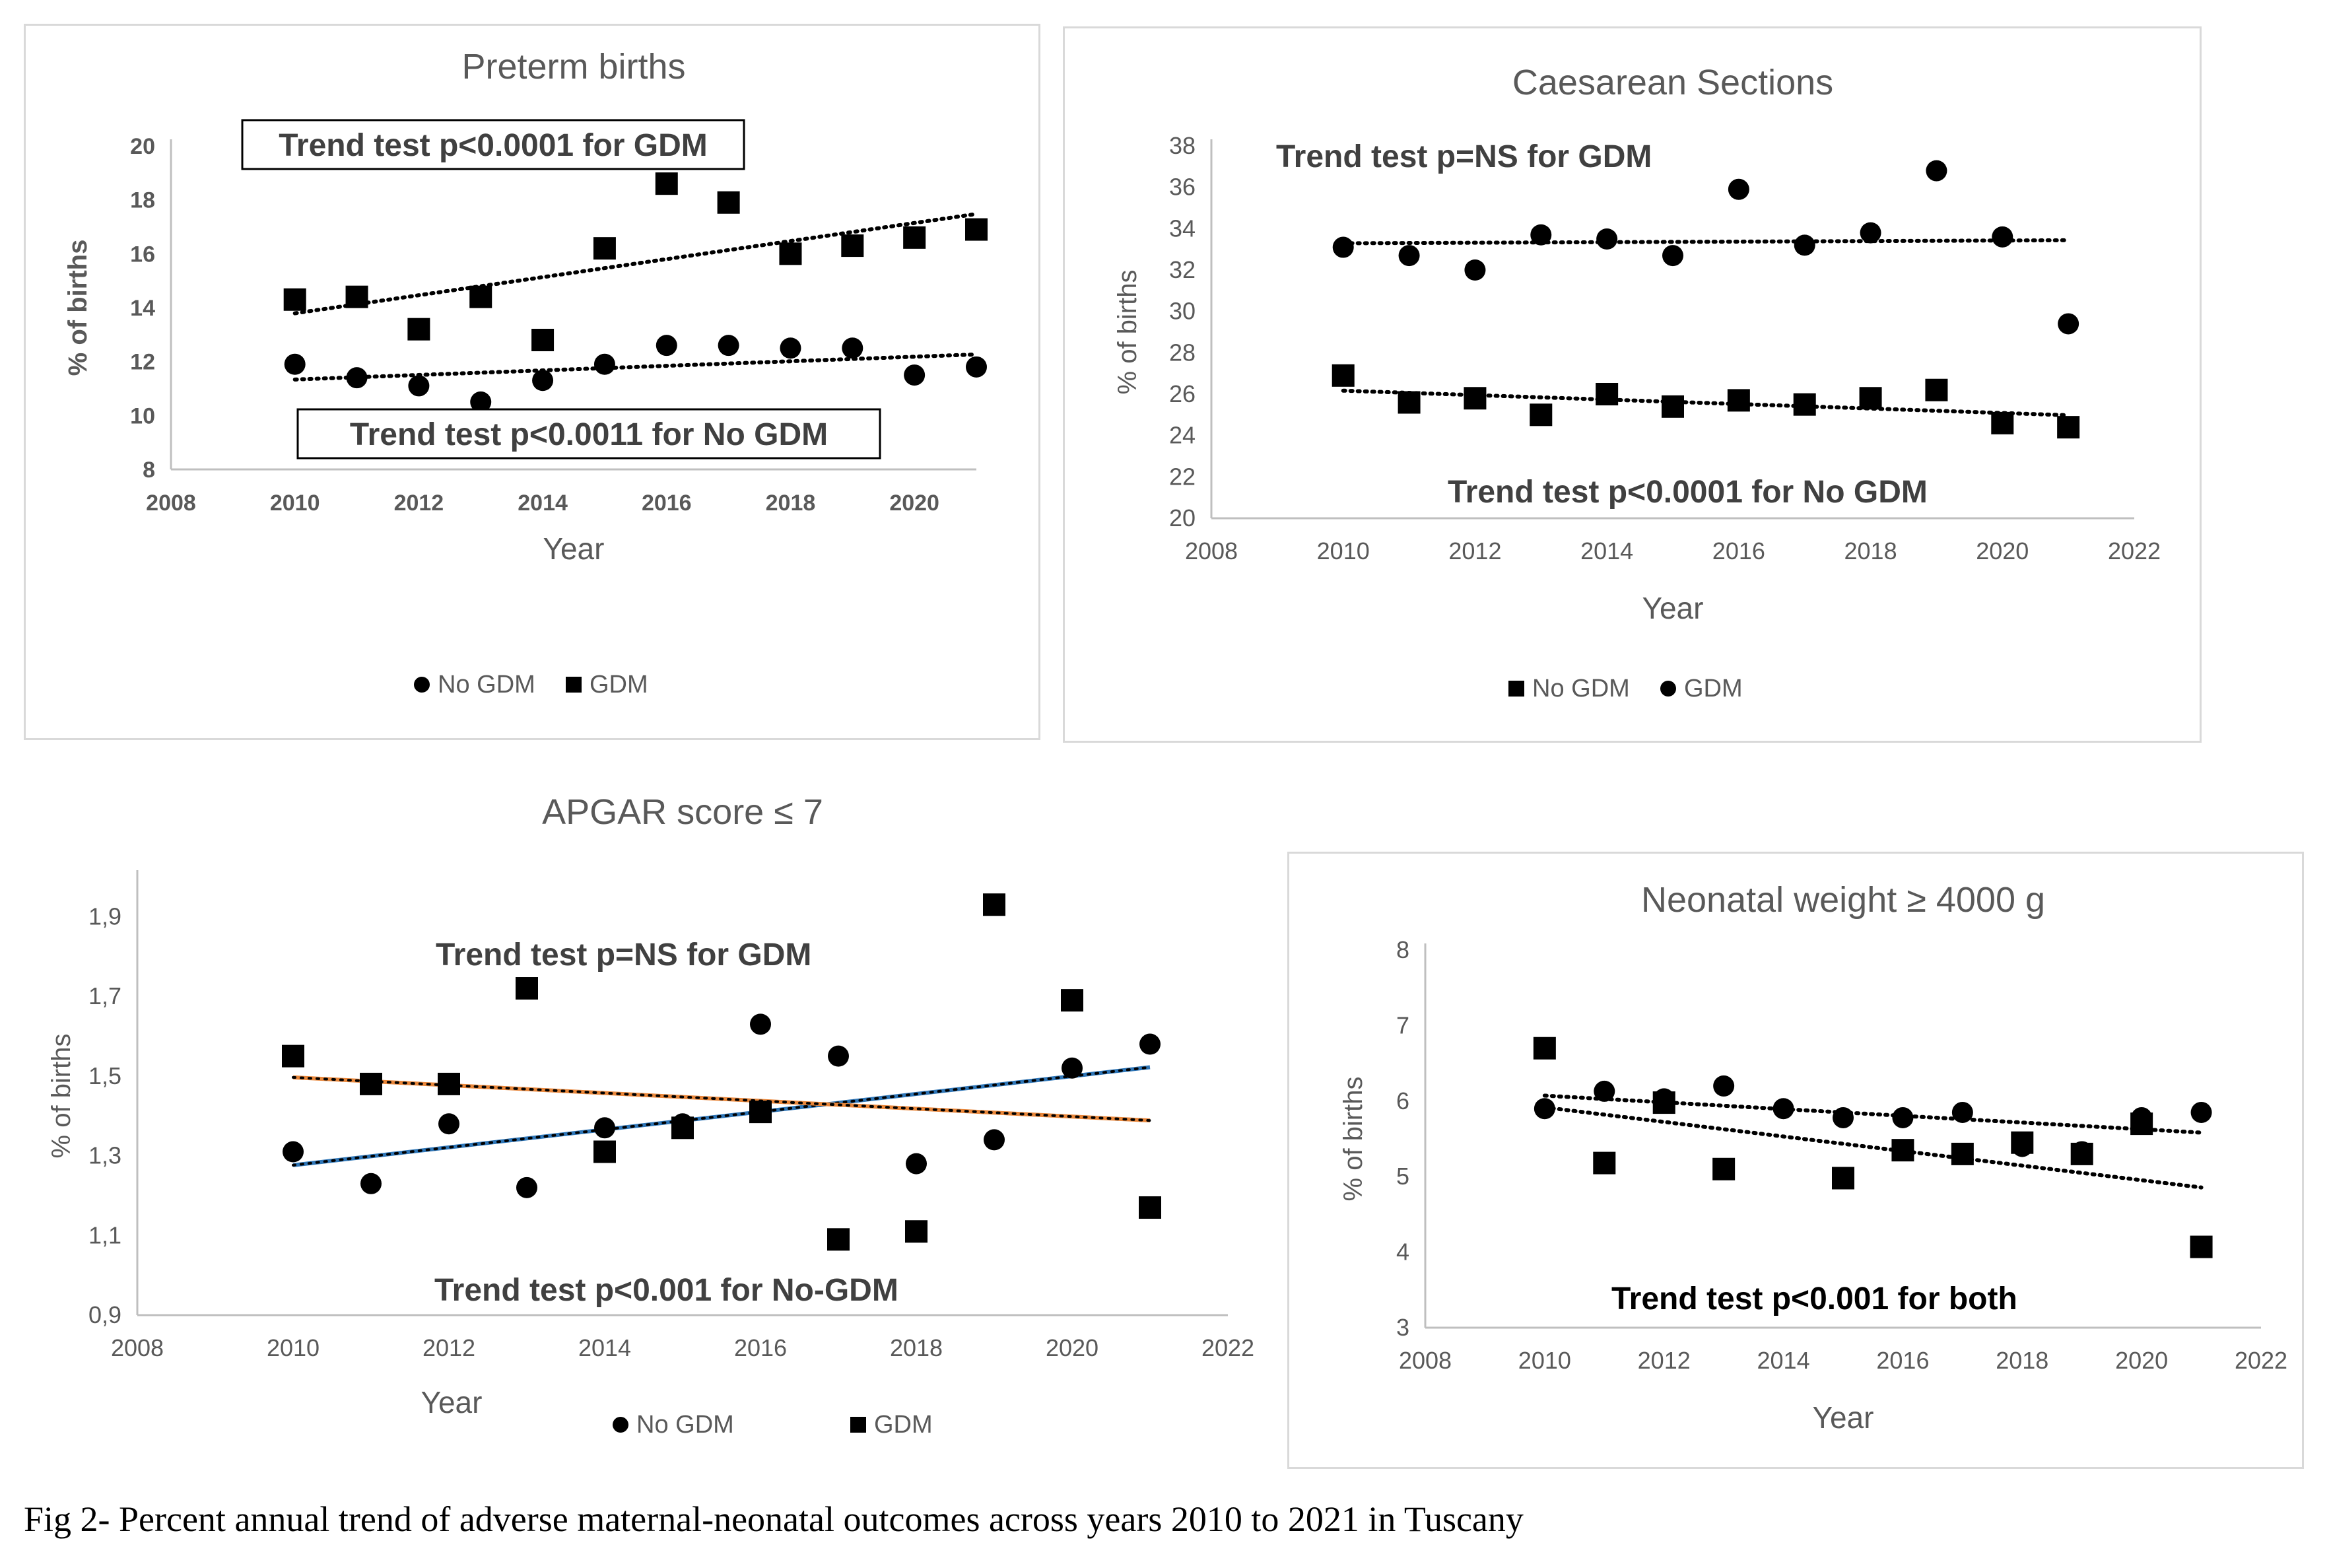 The width and height of the screenshot is (2329, 1568). I want to click on y-tick-label: 28, so click(1182, 352).